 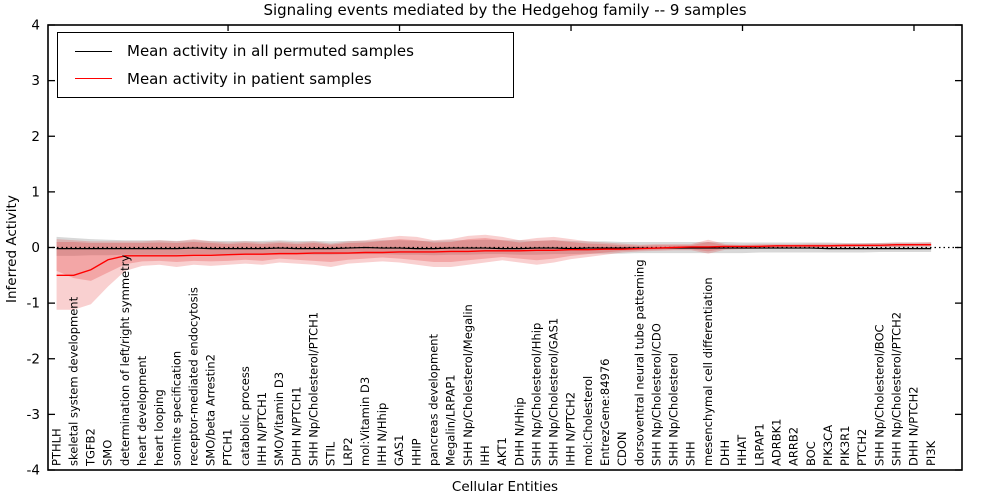 I want to click on x-tick-label: STIL, so click(x=331, y=453).